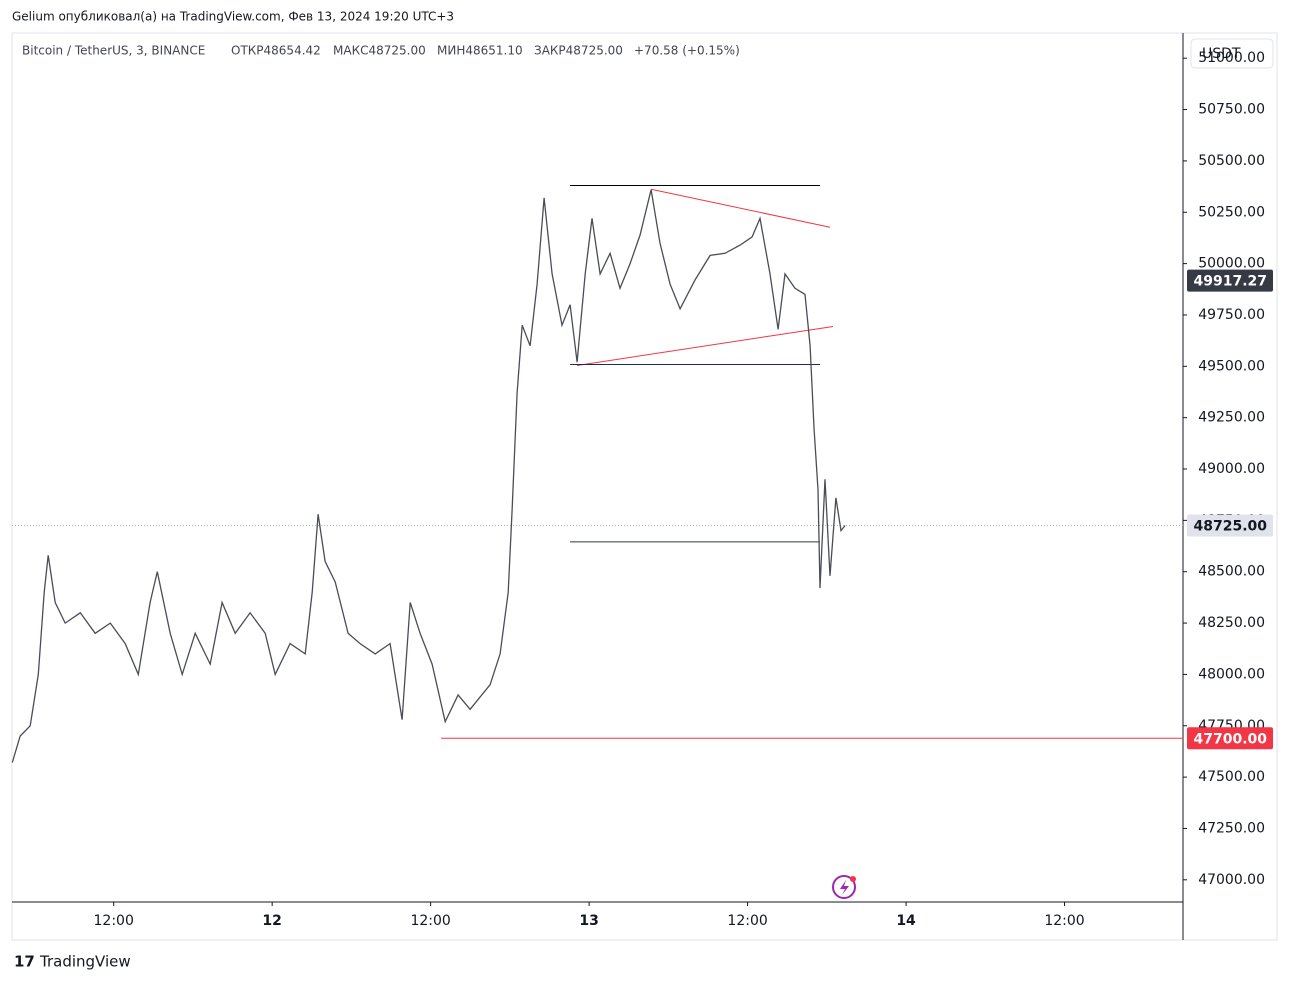  I want to click on y-tick-label: 49750.00, so click(1231, 315).